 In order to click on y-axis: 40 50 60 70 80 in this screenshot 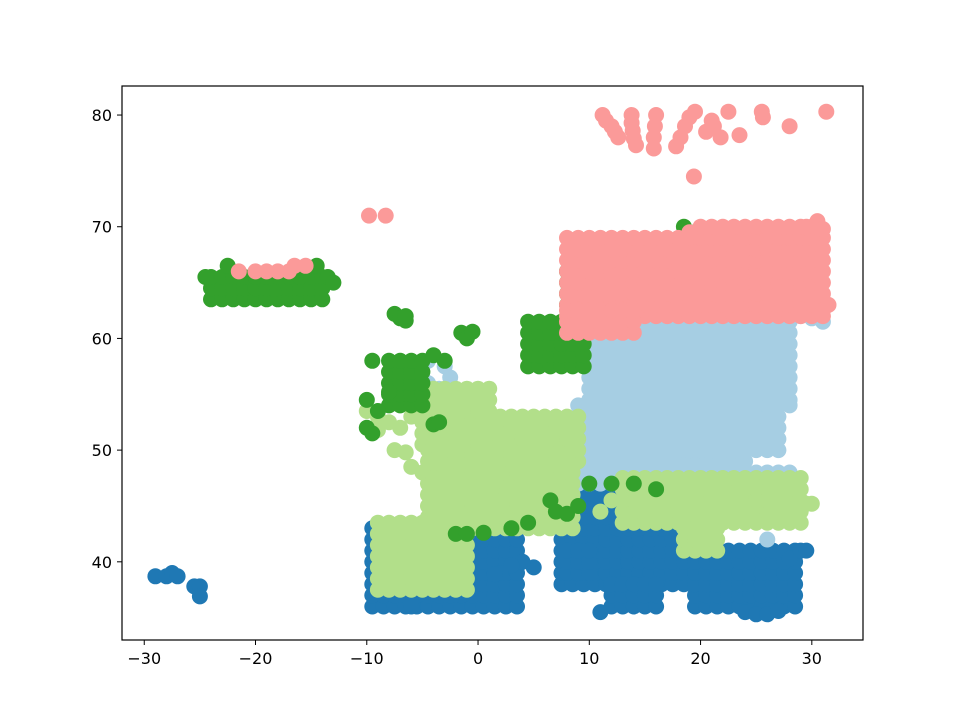, I will do `click(107, 339)`.